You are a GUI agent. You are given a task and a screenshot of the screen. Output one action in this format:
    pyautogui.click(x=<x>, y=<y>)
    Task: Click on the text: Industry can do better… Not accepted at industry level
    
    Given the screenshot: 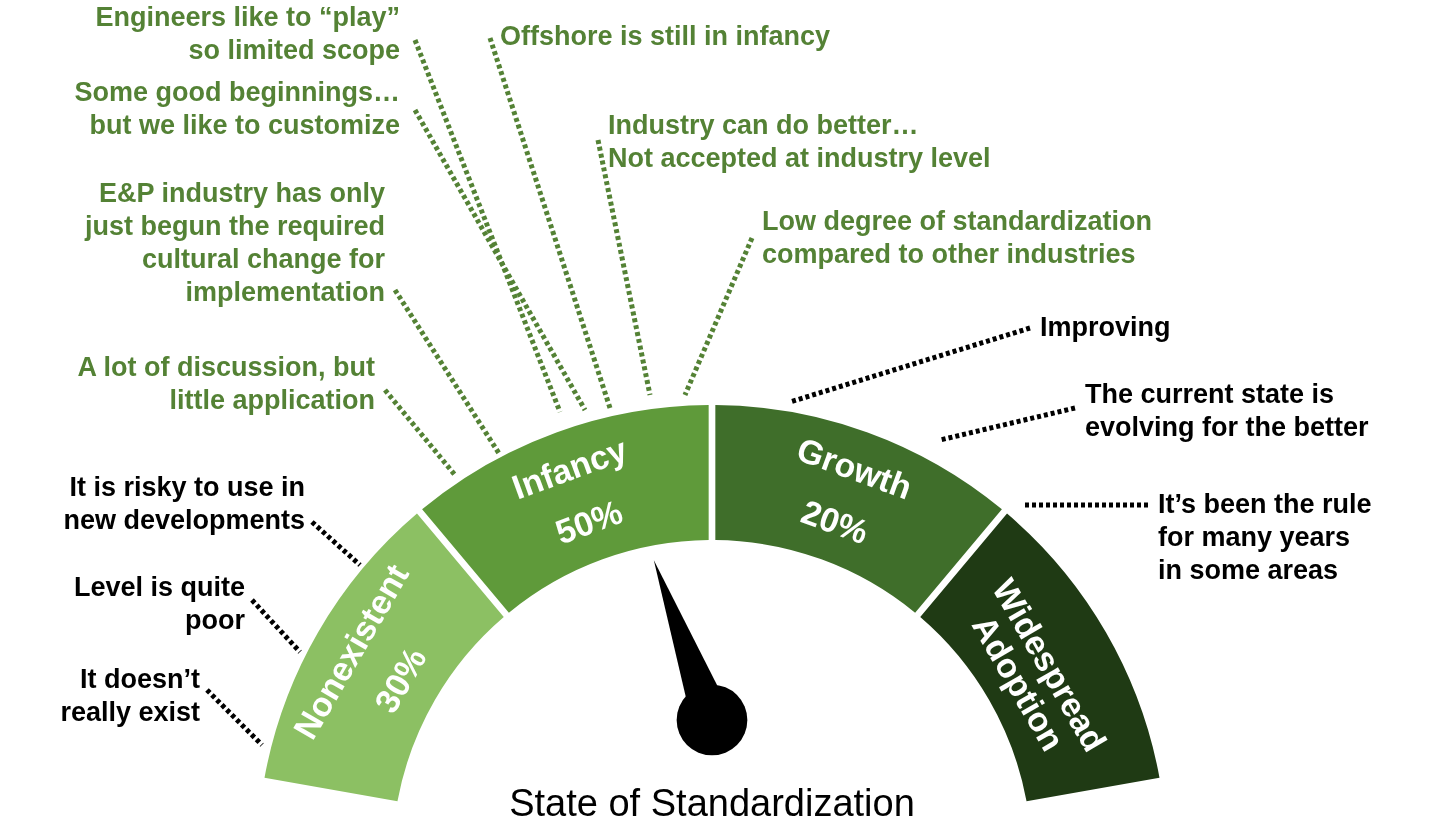 What is the action you would take?
    pyautogui.click(x=799, y=141)
    